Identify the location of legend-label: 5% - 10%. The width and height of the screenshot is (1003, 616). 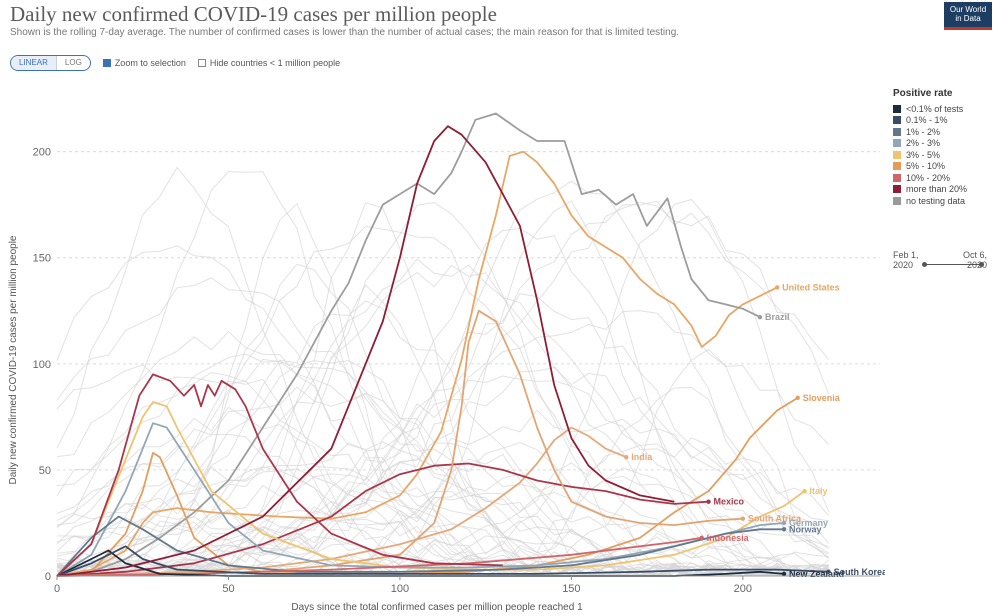
(926, 166).